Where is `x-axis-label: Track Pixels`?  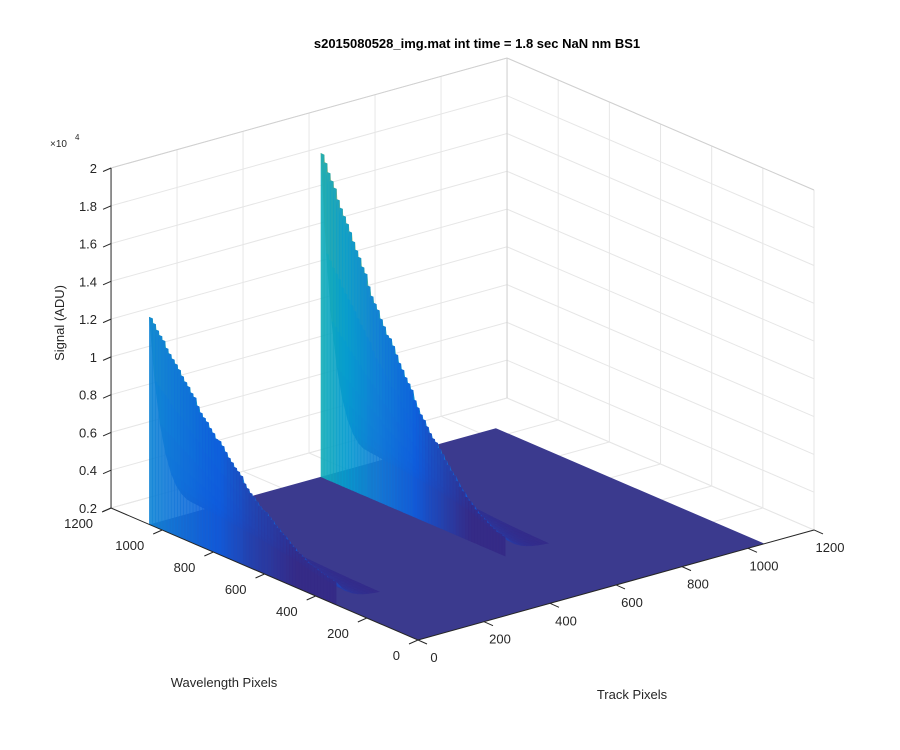 x-axis-label: Track Pixels is located at coordinates (632, 694).